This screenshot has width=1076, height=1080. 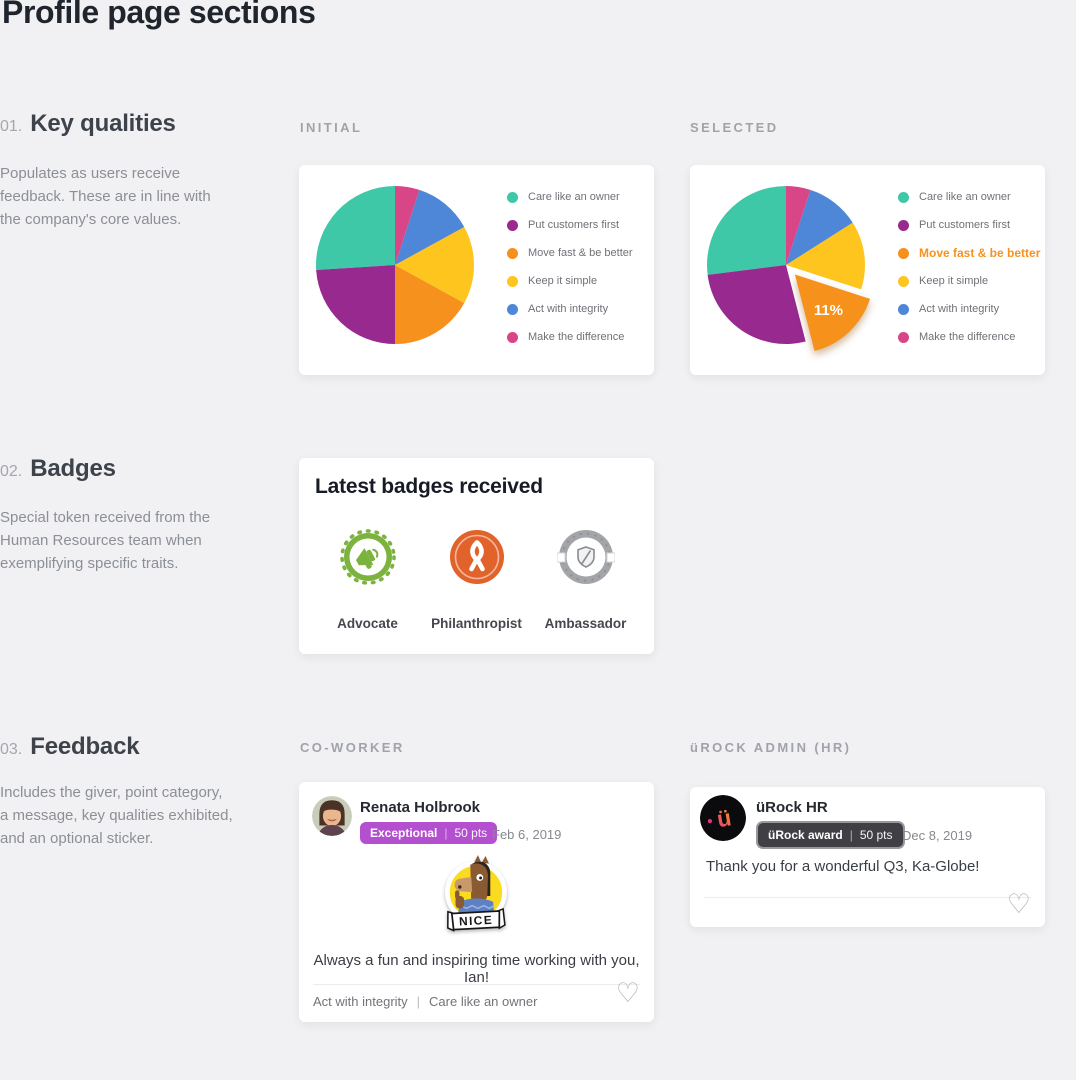 I want to click on initial-pie-chart, so click(x=398, y=270).